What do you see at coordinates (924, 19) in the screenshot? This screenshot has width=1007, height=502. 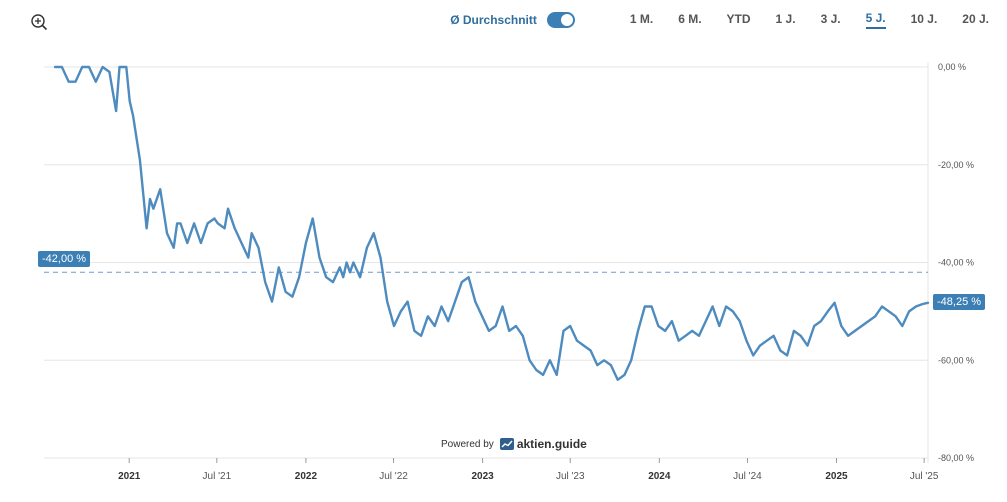 I see `range-button-10y: 10 J.` at bounding box center [924, 19].